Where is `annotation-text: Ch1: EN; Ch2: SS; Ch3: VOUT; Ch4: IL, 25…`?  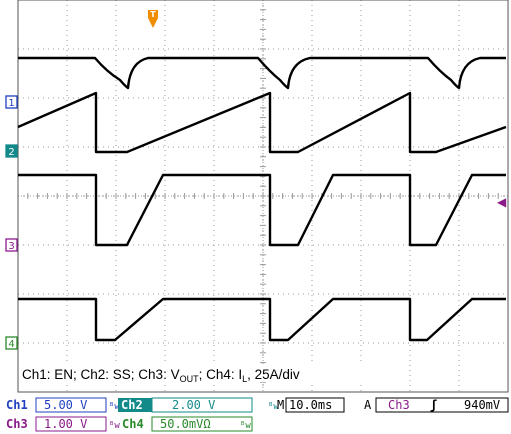
annotation-text: Ch1: EN; Ch2: SS; Ch3: VOUT; Ch4: IL, 25… is located at coordinates (161, 375).